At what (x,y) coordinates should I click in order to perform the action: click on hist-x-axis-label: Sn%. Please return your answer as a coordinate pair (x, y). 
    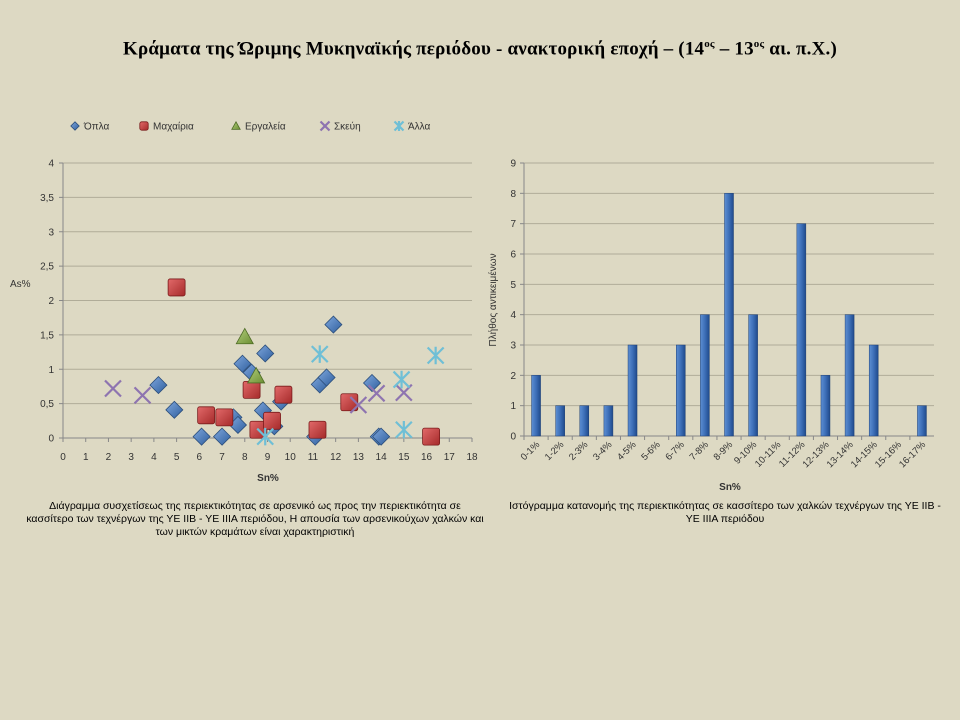
    Looking at the image, I should click on (730, 487).